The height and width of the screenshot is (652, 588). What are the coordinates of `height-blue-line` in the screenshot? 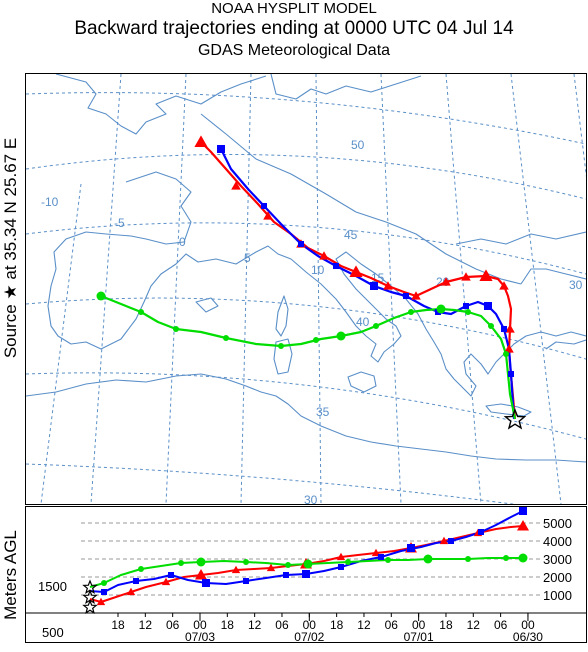 It's located at (306, 551).